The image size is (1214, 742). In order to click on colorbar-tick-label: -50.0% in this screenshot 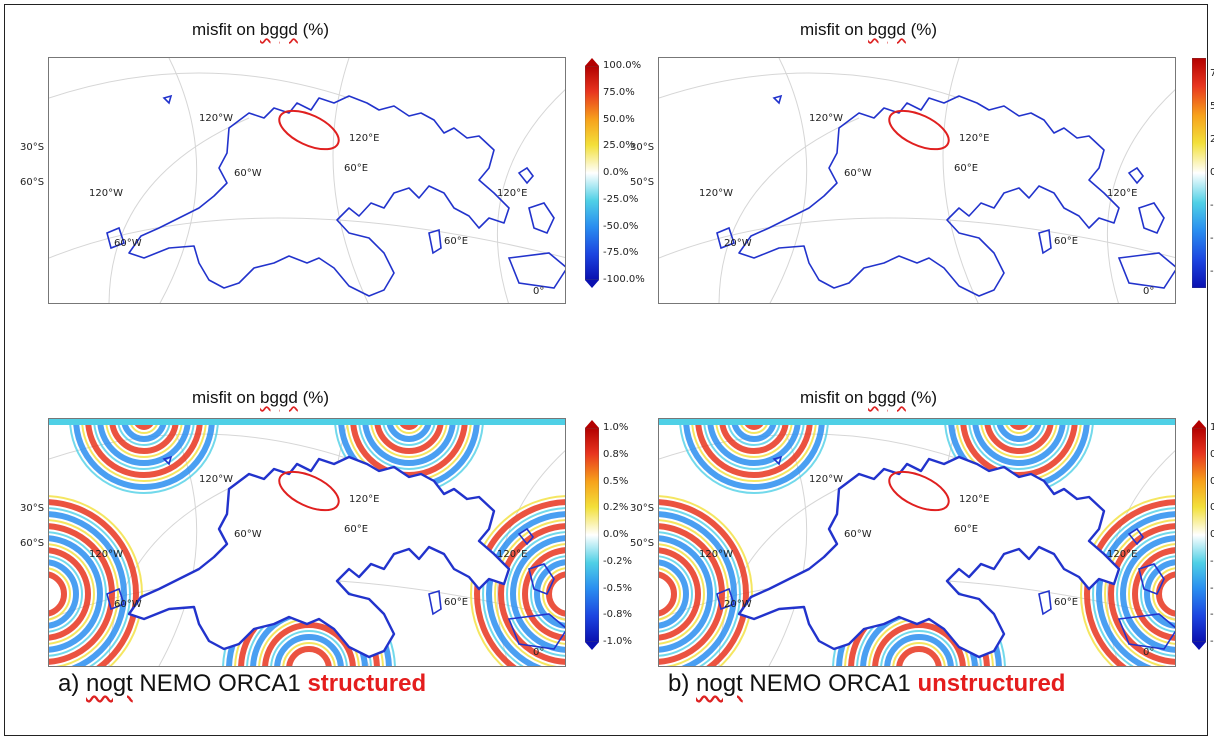, I will do `click(1212, 238)`.